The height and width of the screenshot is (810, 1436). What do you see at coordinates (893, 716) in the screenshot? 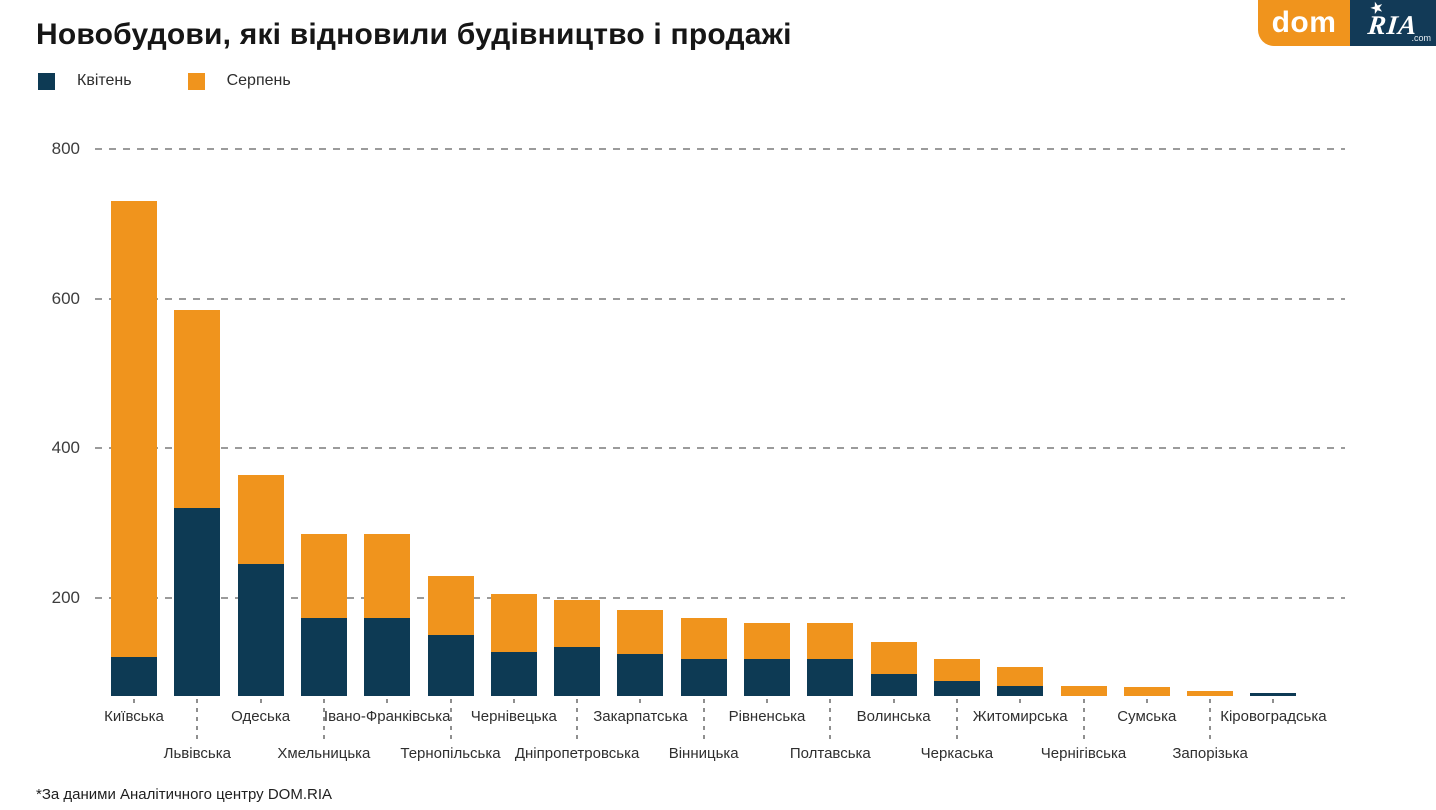
I see `x-axis-label-Волинська: Волинська` at bounding box center [893, 716].